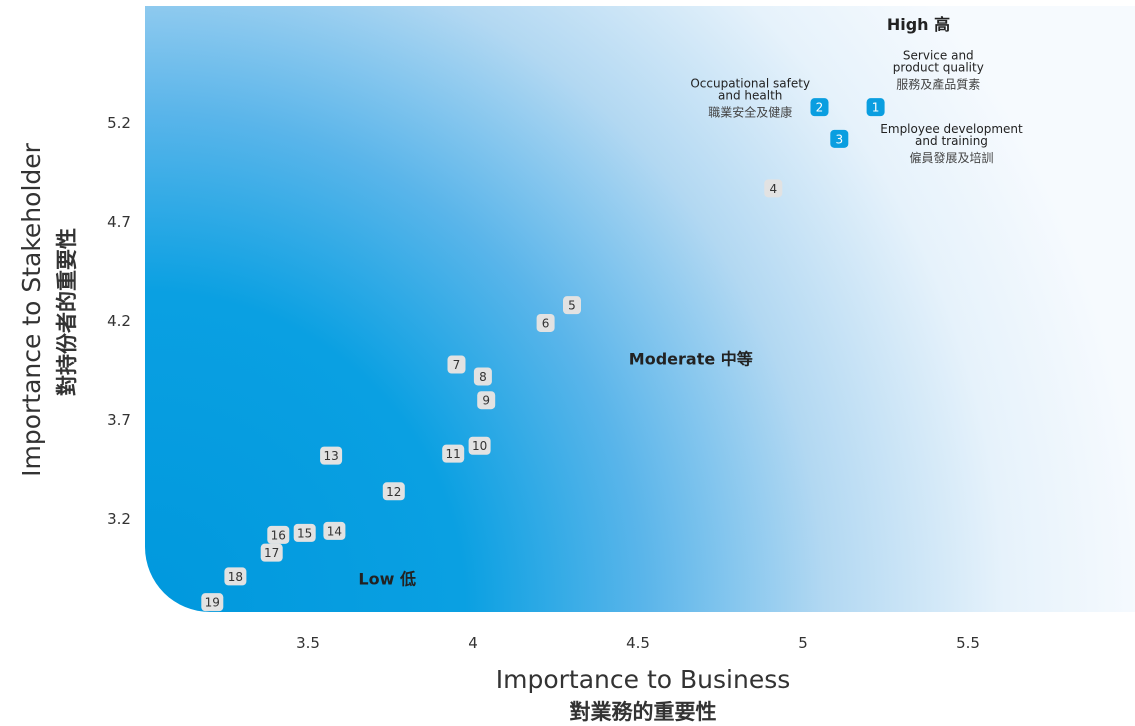  I want to click on marker-number: 19, so click(212, 603).